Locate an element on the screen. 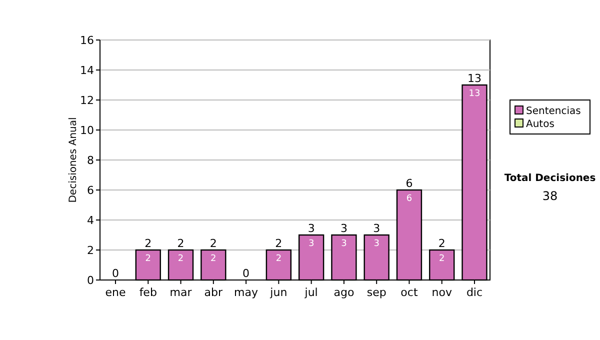  data-label: 6 is located at coordinates (409, 199).